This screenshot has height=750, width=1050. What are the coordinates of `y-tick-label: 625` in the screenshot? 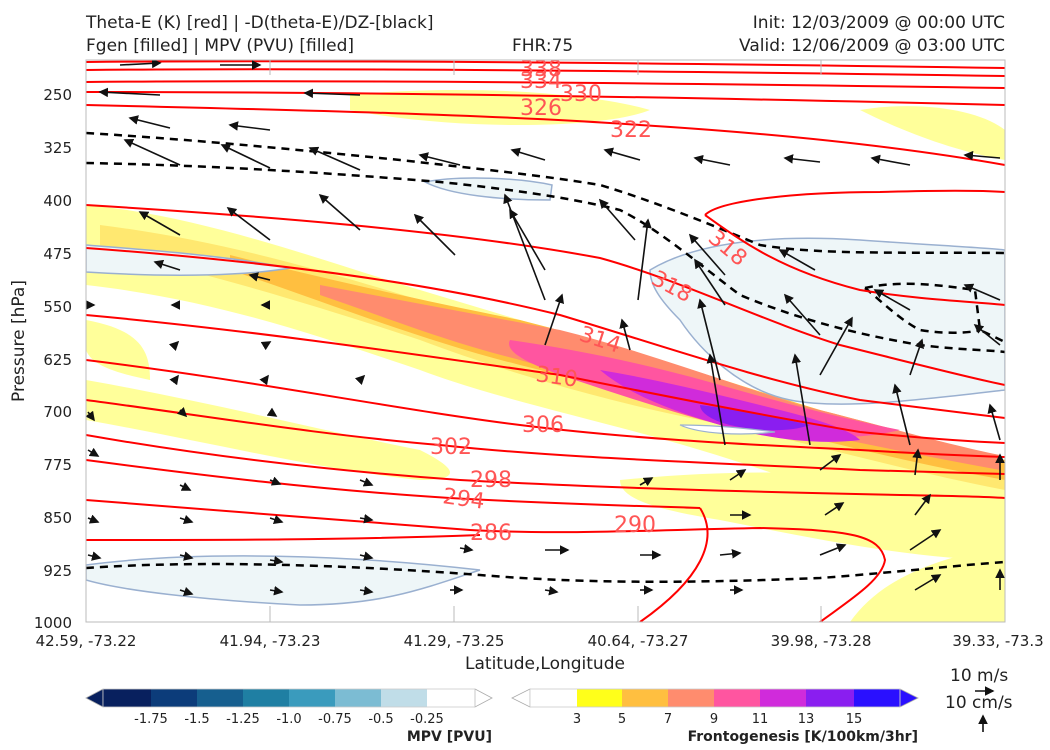 It's located at (57, 360).